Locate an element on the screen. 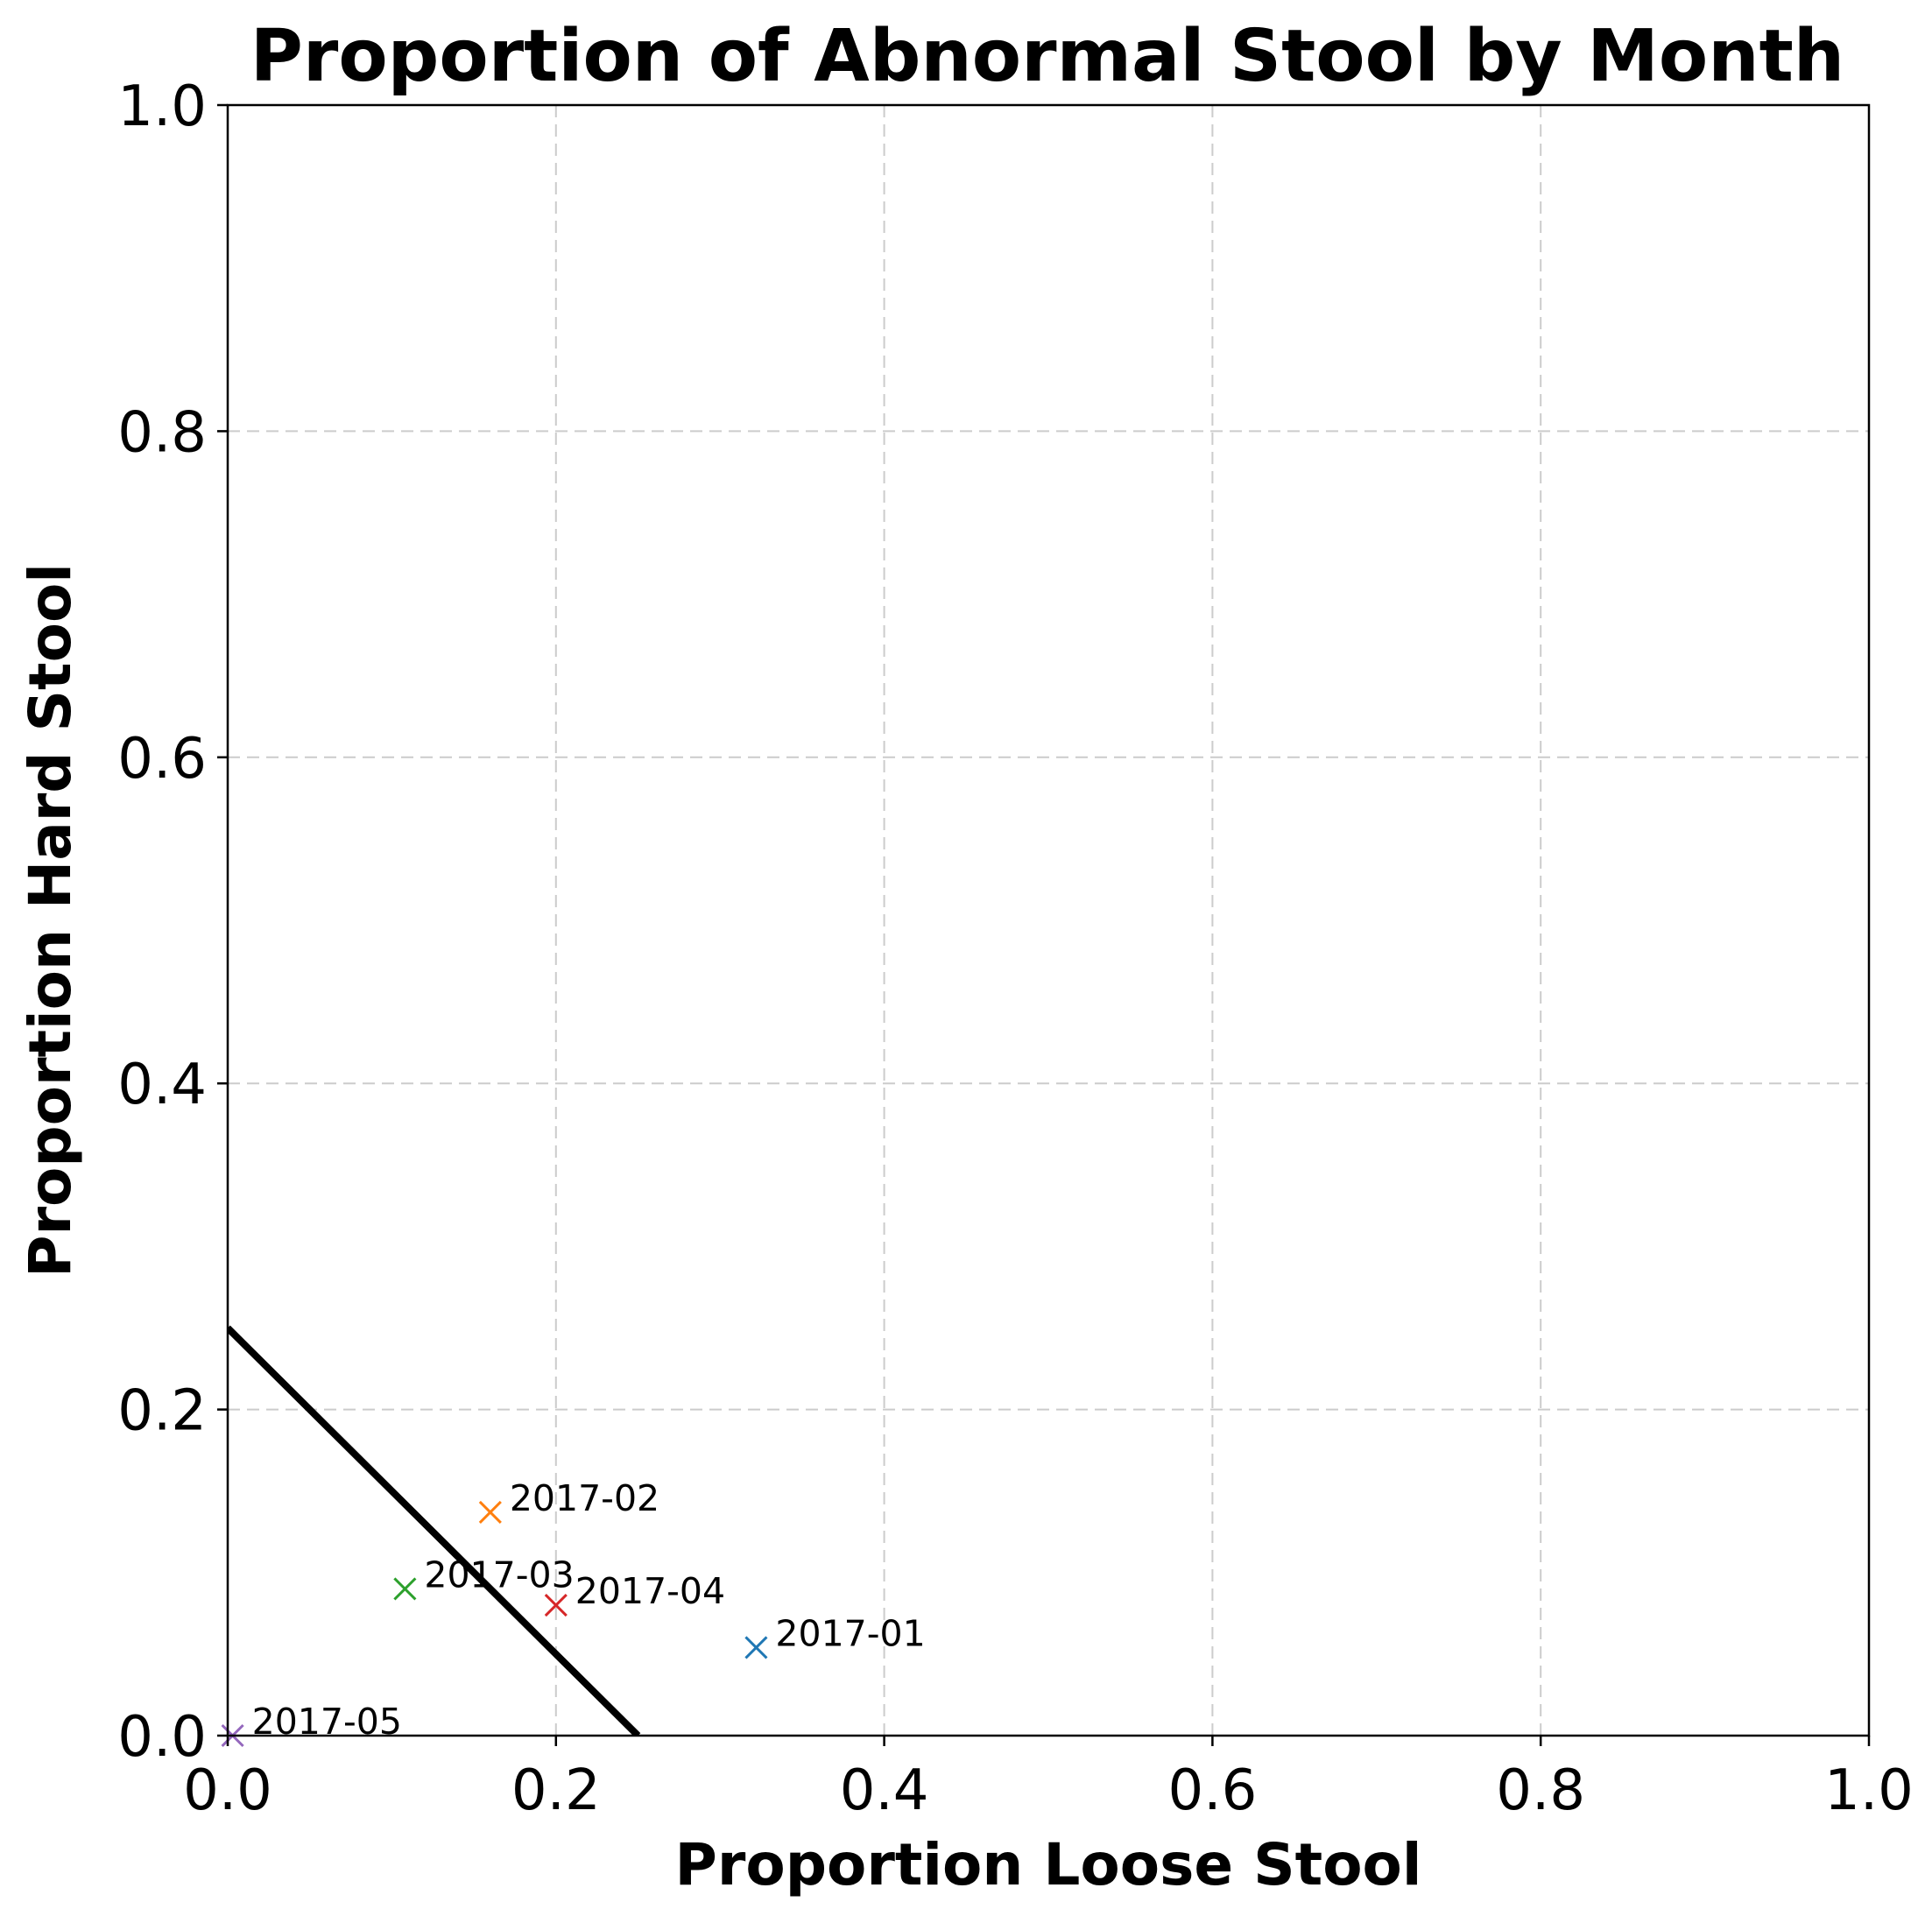 This screenshot has height=1909, width=1932. x-tick-label: 0.8 is located at coordinates (1540, 1790).